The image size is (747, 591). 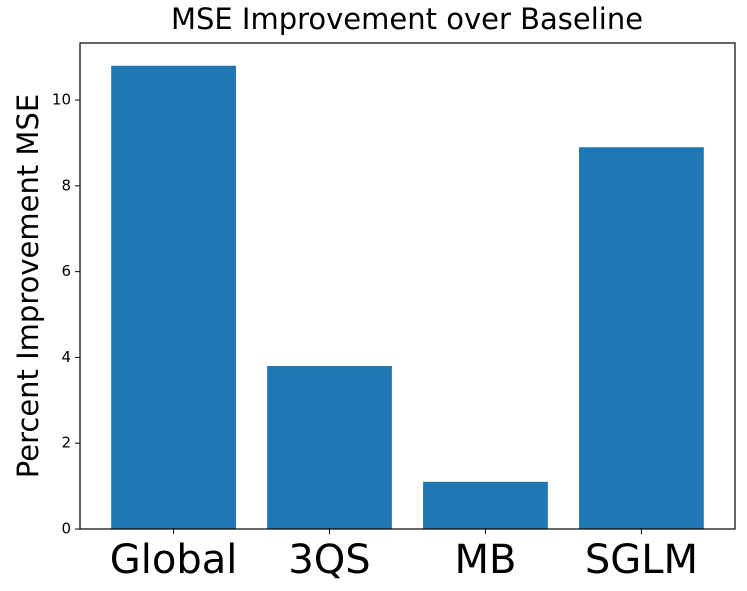 I want to click on y-tick-label: 0, so click(x=66, y=529).